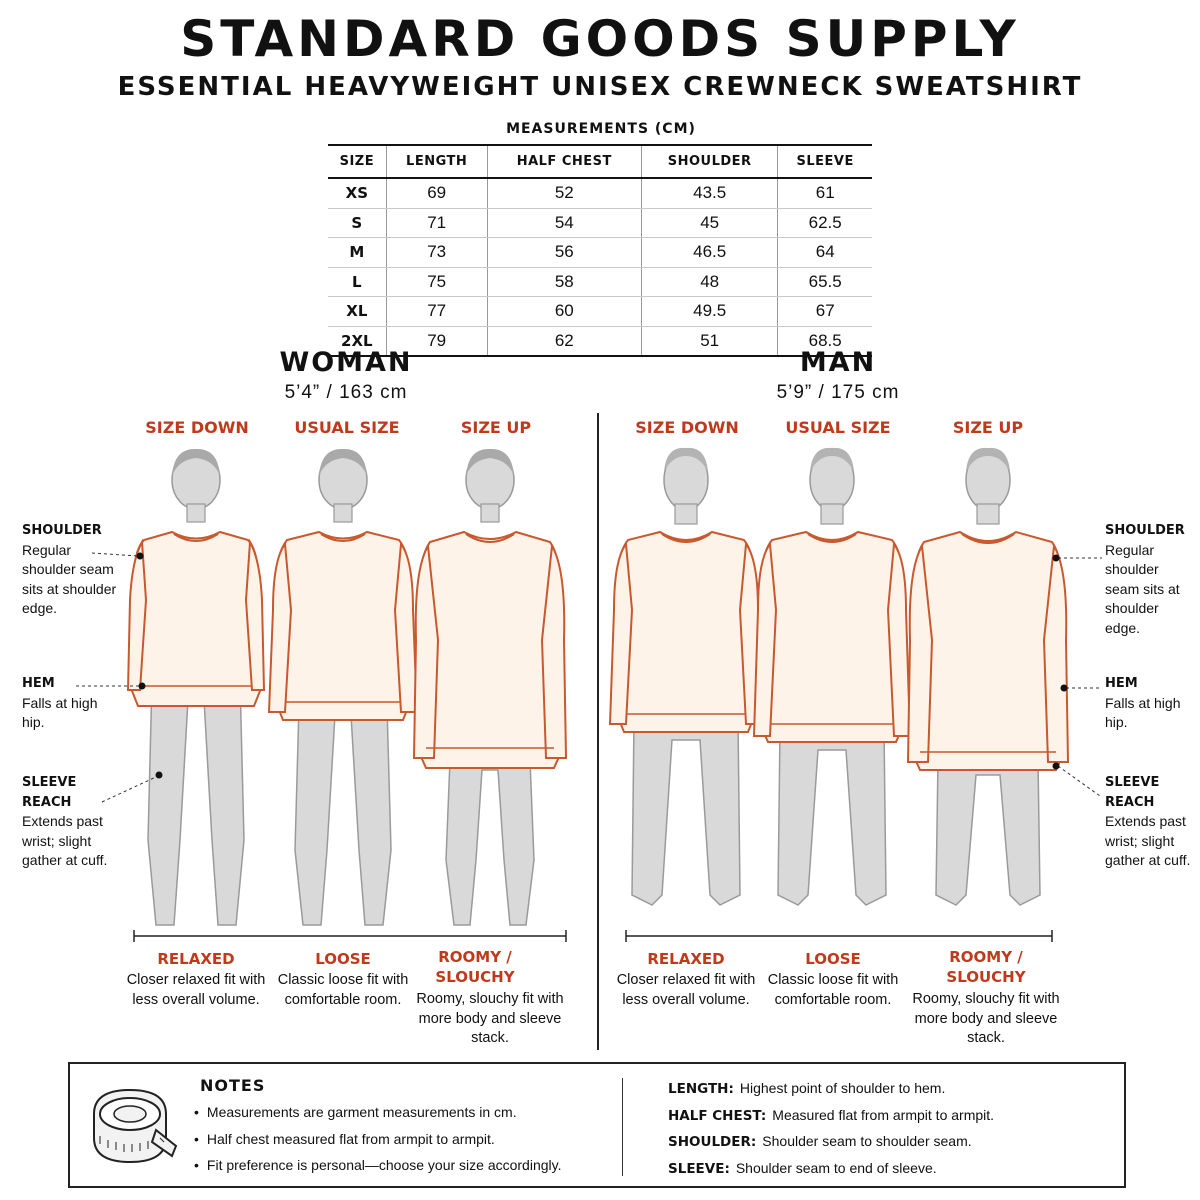 The height and width of the screenshot is (1200, 1200). What do you see at coordinates (564, 341) in the screenshot?
I see `cell-half-chest: 62` at bounding box center [564, 341].